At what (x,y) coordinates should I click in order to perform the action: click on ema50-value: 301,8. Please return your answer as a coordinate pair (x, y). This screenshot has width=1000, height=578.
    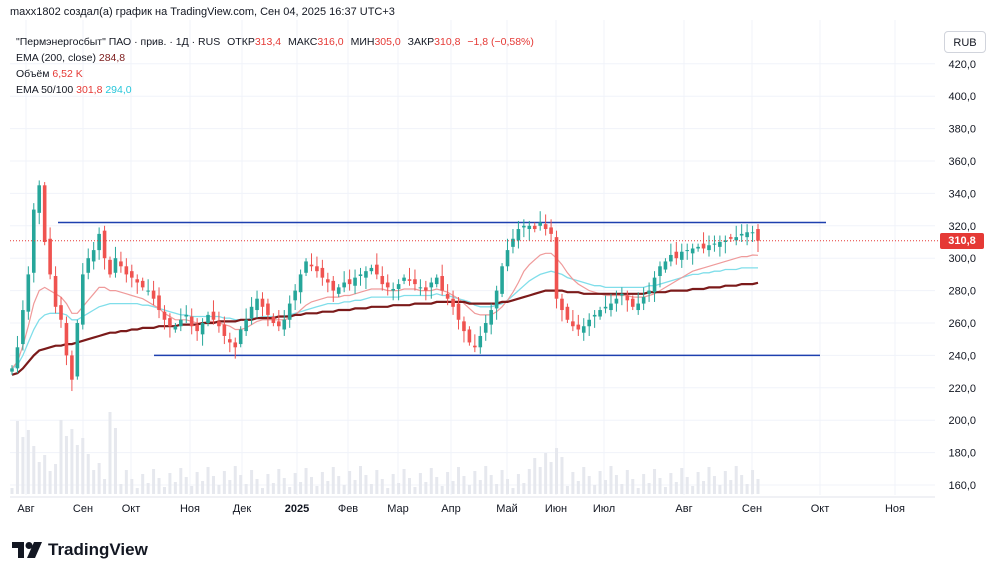
    Looking at the image, I should click on (89, 90).